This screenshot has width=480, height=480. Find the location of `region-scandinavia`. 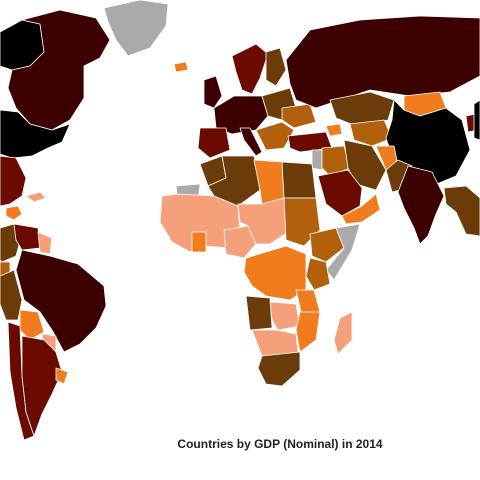

region-scandinavia is located at coordinates (250, 69).